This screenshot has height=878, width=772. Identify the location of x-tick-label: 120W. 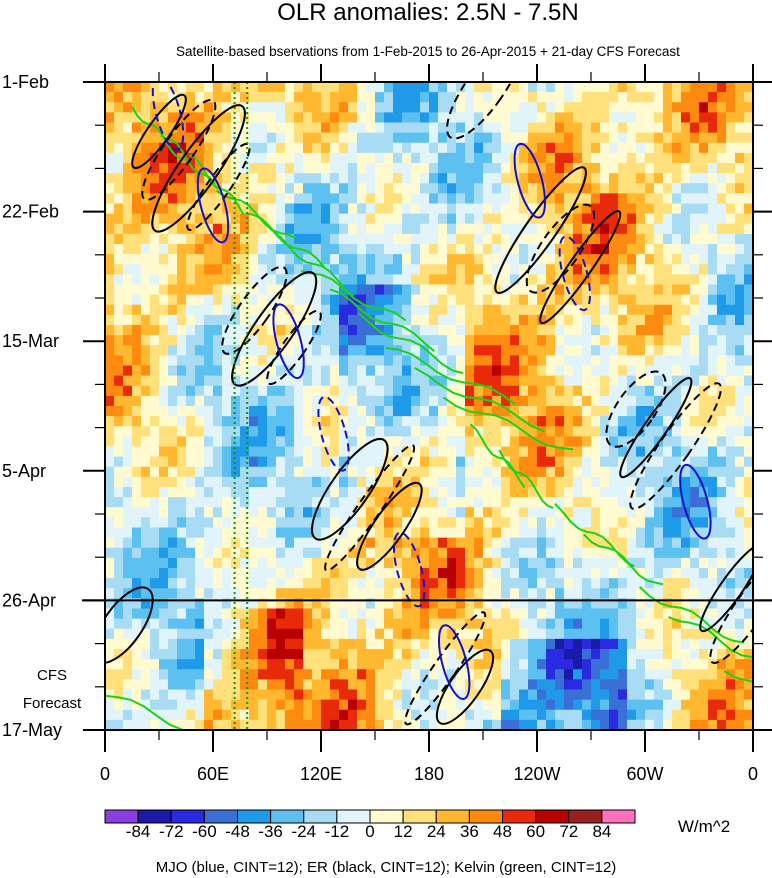
(536, 774).